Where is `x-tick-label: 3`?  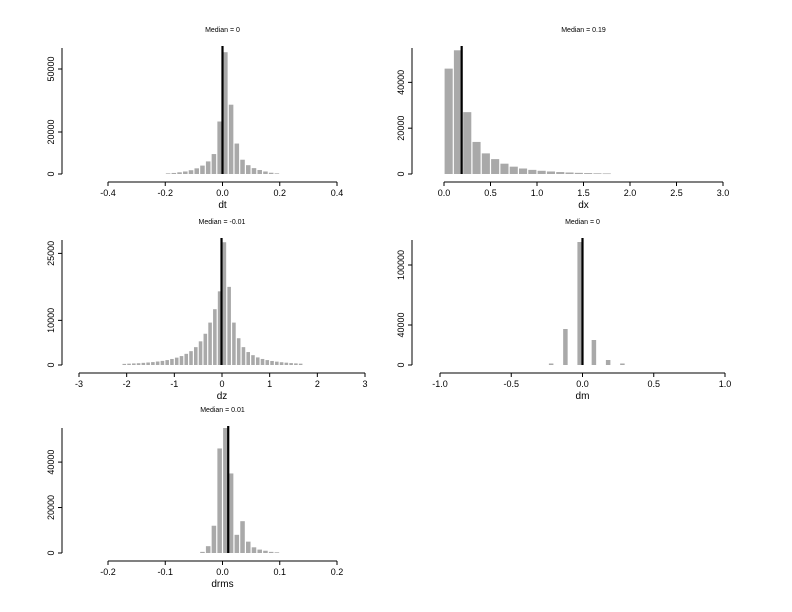 x-tick-label: 3 is located at coordinates (364, 384).